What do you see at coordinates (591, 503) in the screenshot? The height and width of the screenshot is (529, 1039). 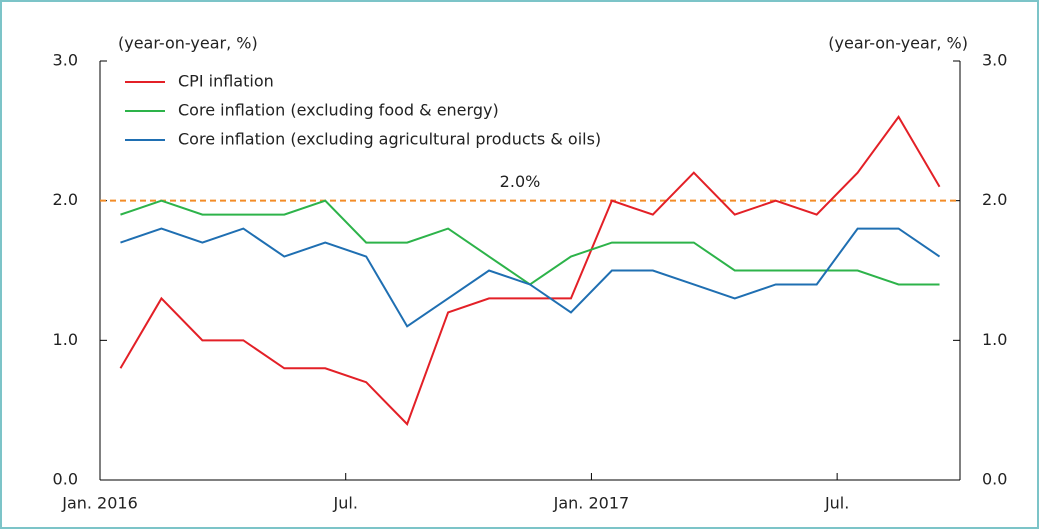 I see `x-tick-label: Jan. 2017` at bounding box center [591, 503].